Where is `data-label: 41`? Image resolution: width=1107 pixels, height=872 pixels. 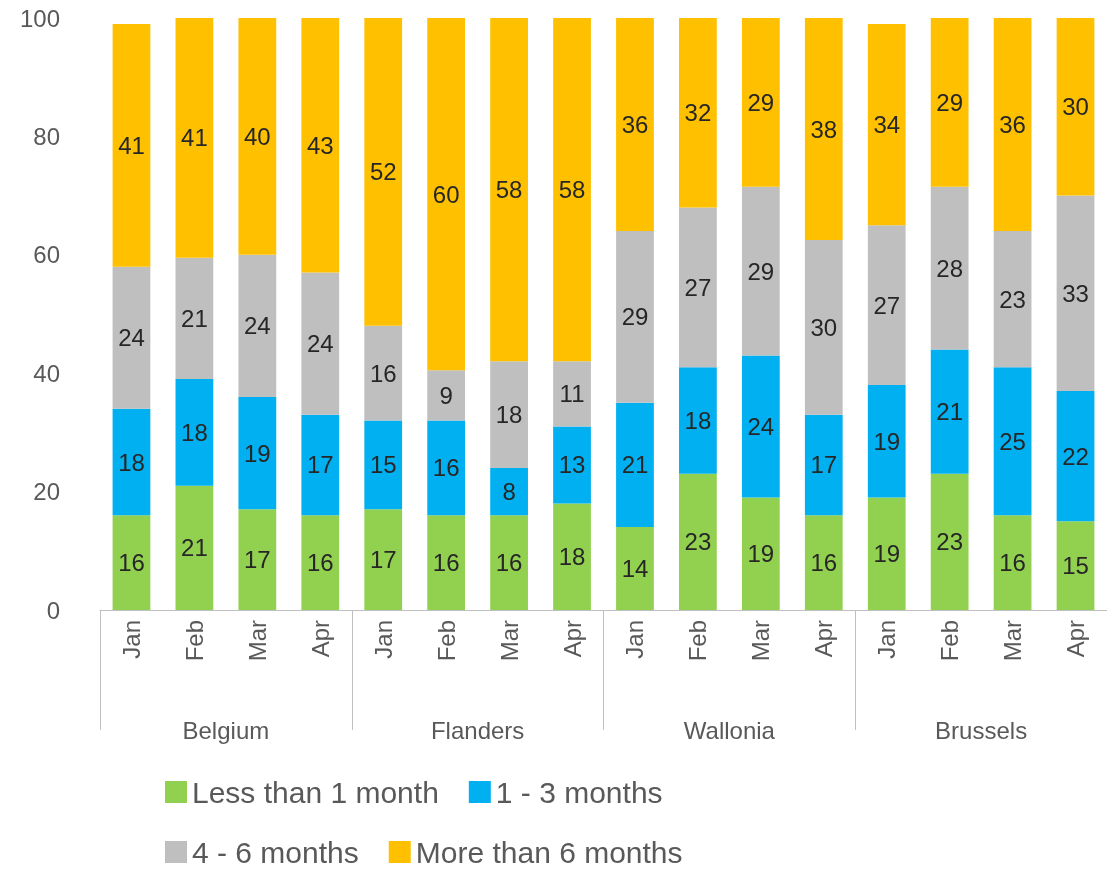 data-label: 41 is located at coordinates (194, 138).